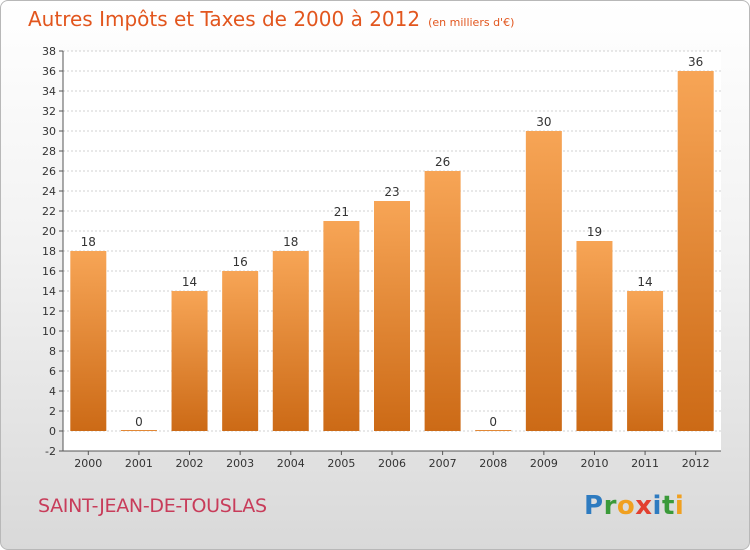 The image size is (750, 550). Describe the element at coordinates (49, 71) in the screenshot. I see `y-tick-label: 36` at that location.